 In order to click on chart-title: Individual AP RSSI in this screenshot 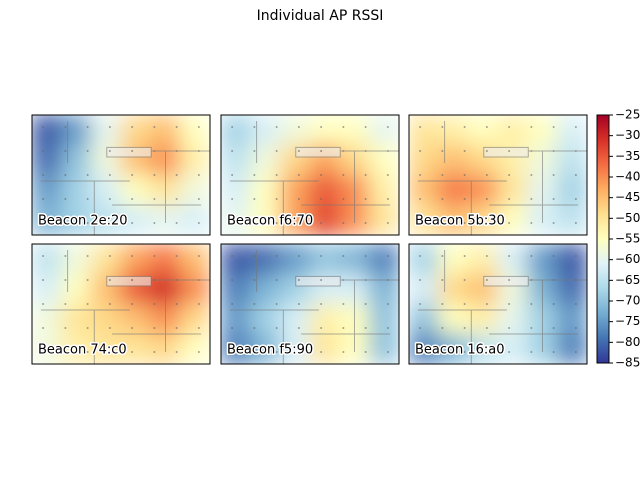, I will do `click(320, 16)`.